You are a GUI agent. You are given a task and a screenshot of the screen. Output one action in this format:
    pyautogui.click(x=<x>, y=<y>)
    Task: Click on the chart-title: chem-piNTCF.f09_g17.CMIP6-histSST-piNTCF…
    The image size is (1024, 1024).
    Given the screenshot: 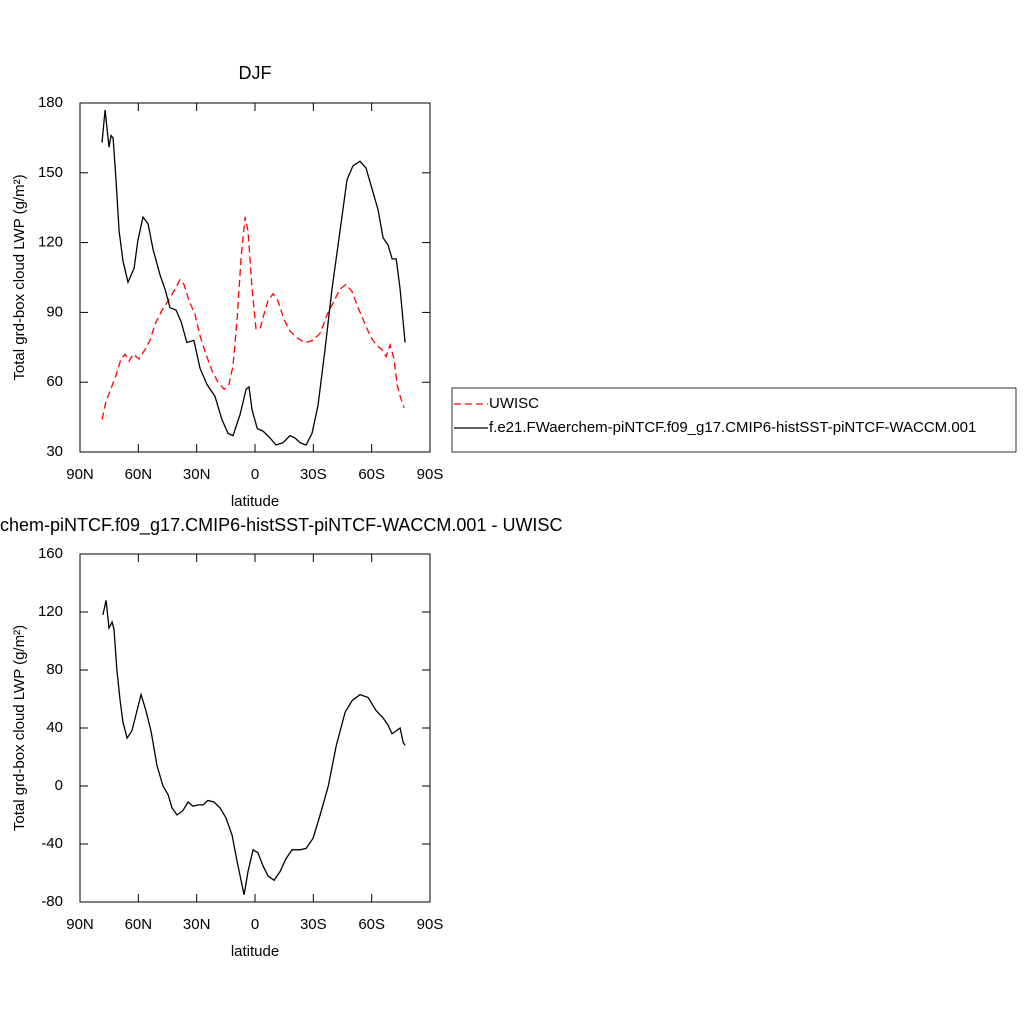 What is the action you would take?
    pyautogui.click(x=281, y=525)
    